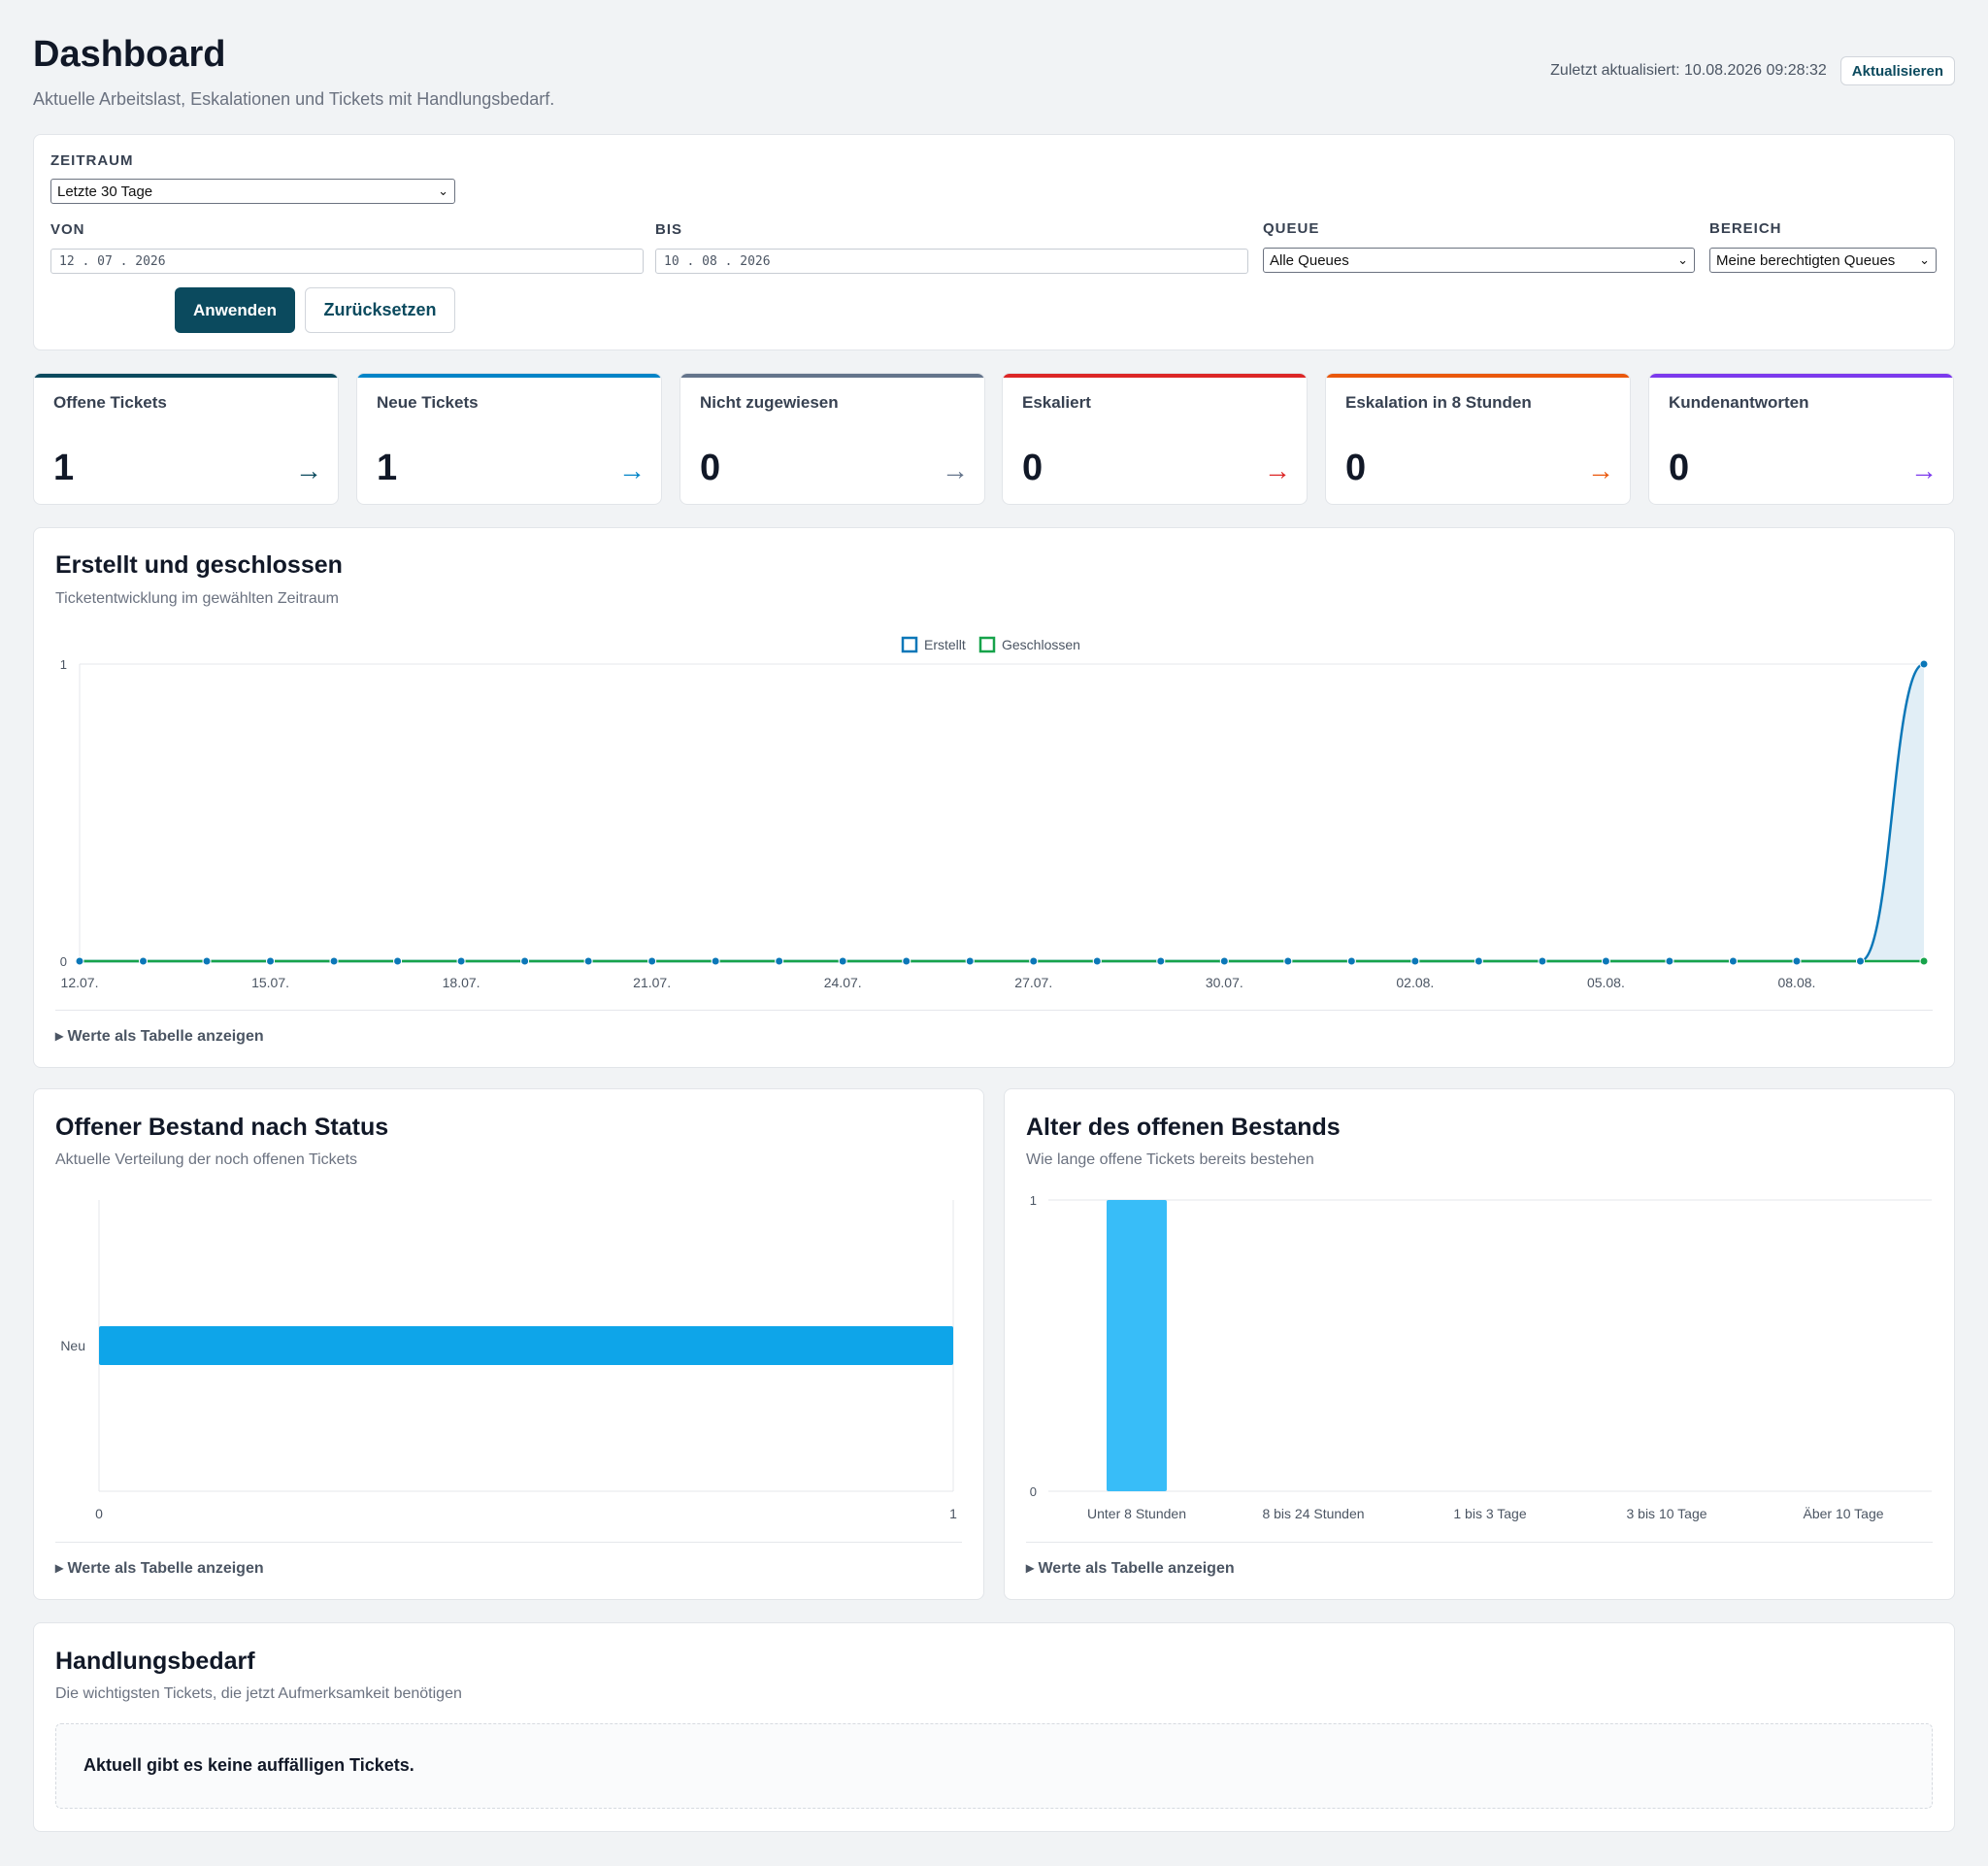 The height and width of the screenshot is (1866, 1988). I want to click on kpi-offene-tickets: Offene Tickets 1 →, so click(186, 439).